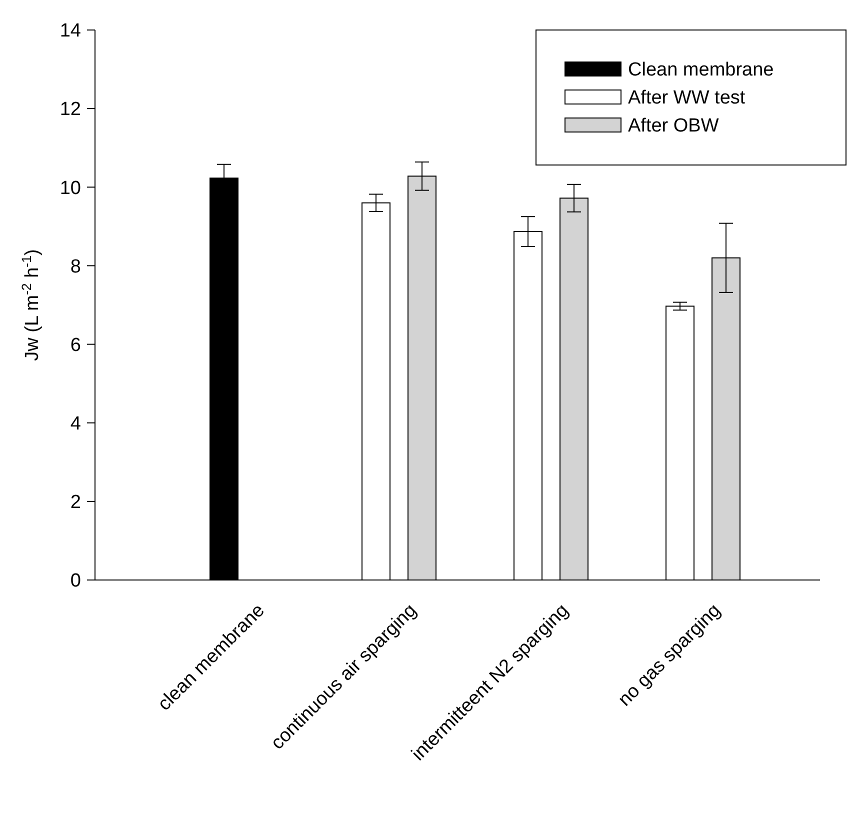 Image resolution: width=848 pixels, height=817 pixels. What do you see at coordinates (673, 126) in the screenshot?
I see `legend-label: After OBW` at bounding box center [673, 126].